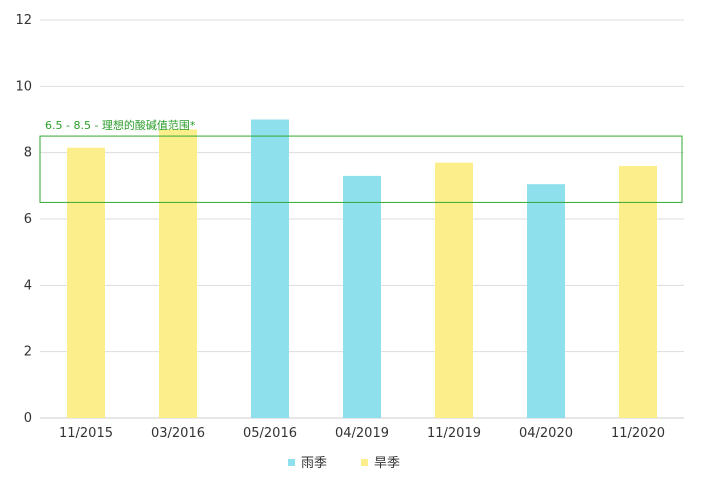 This screenshot has height=498, width=702. I want to click on legend: 雨季 旱季, so click(344, 463).